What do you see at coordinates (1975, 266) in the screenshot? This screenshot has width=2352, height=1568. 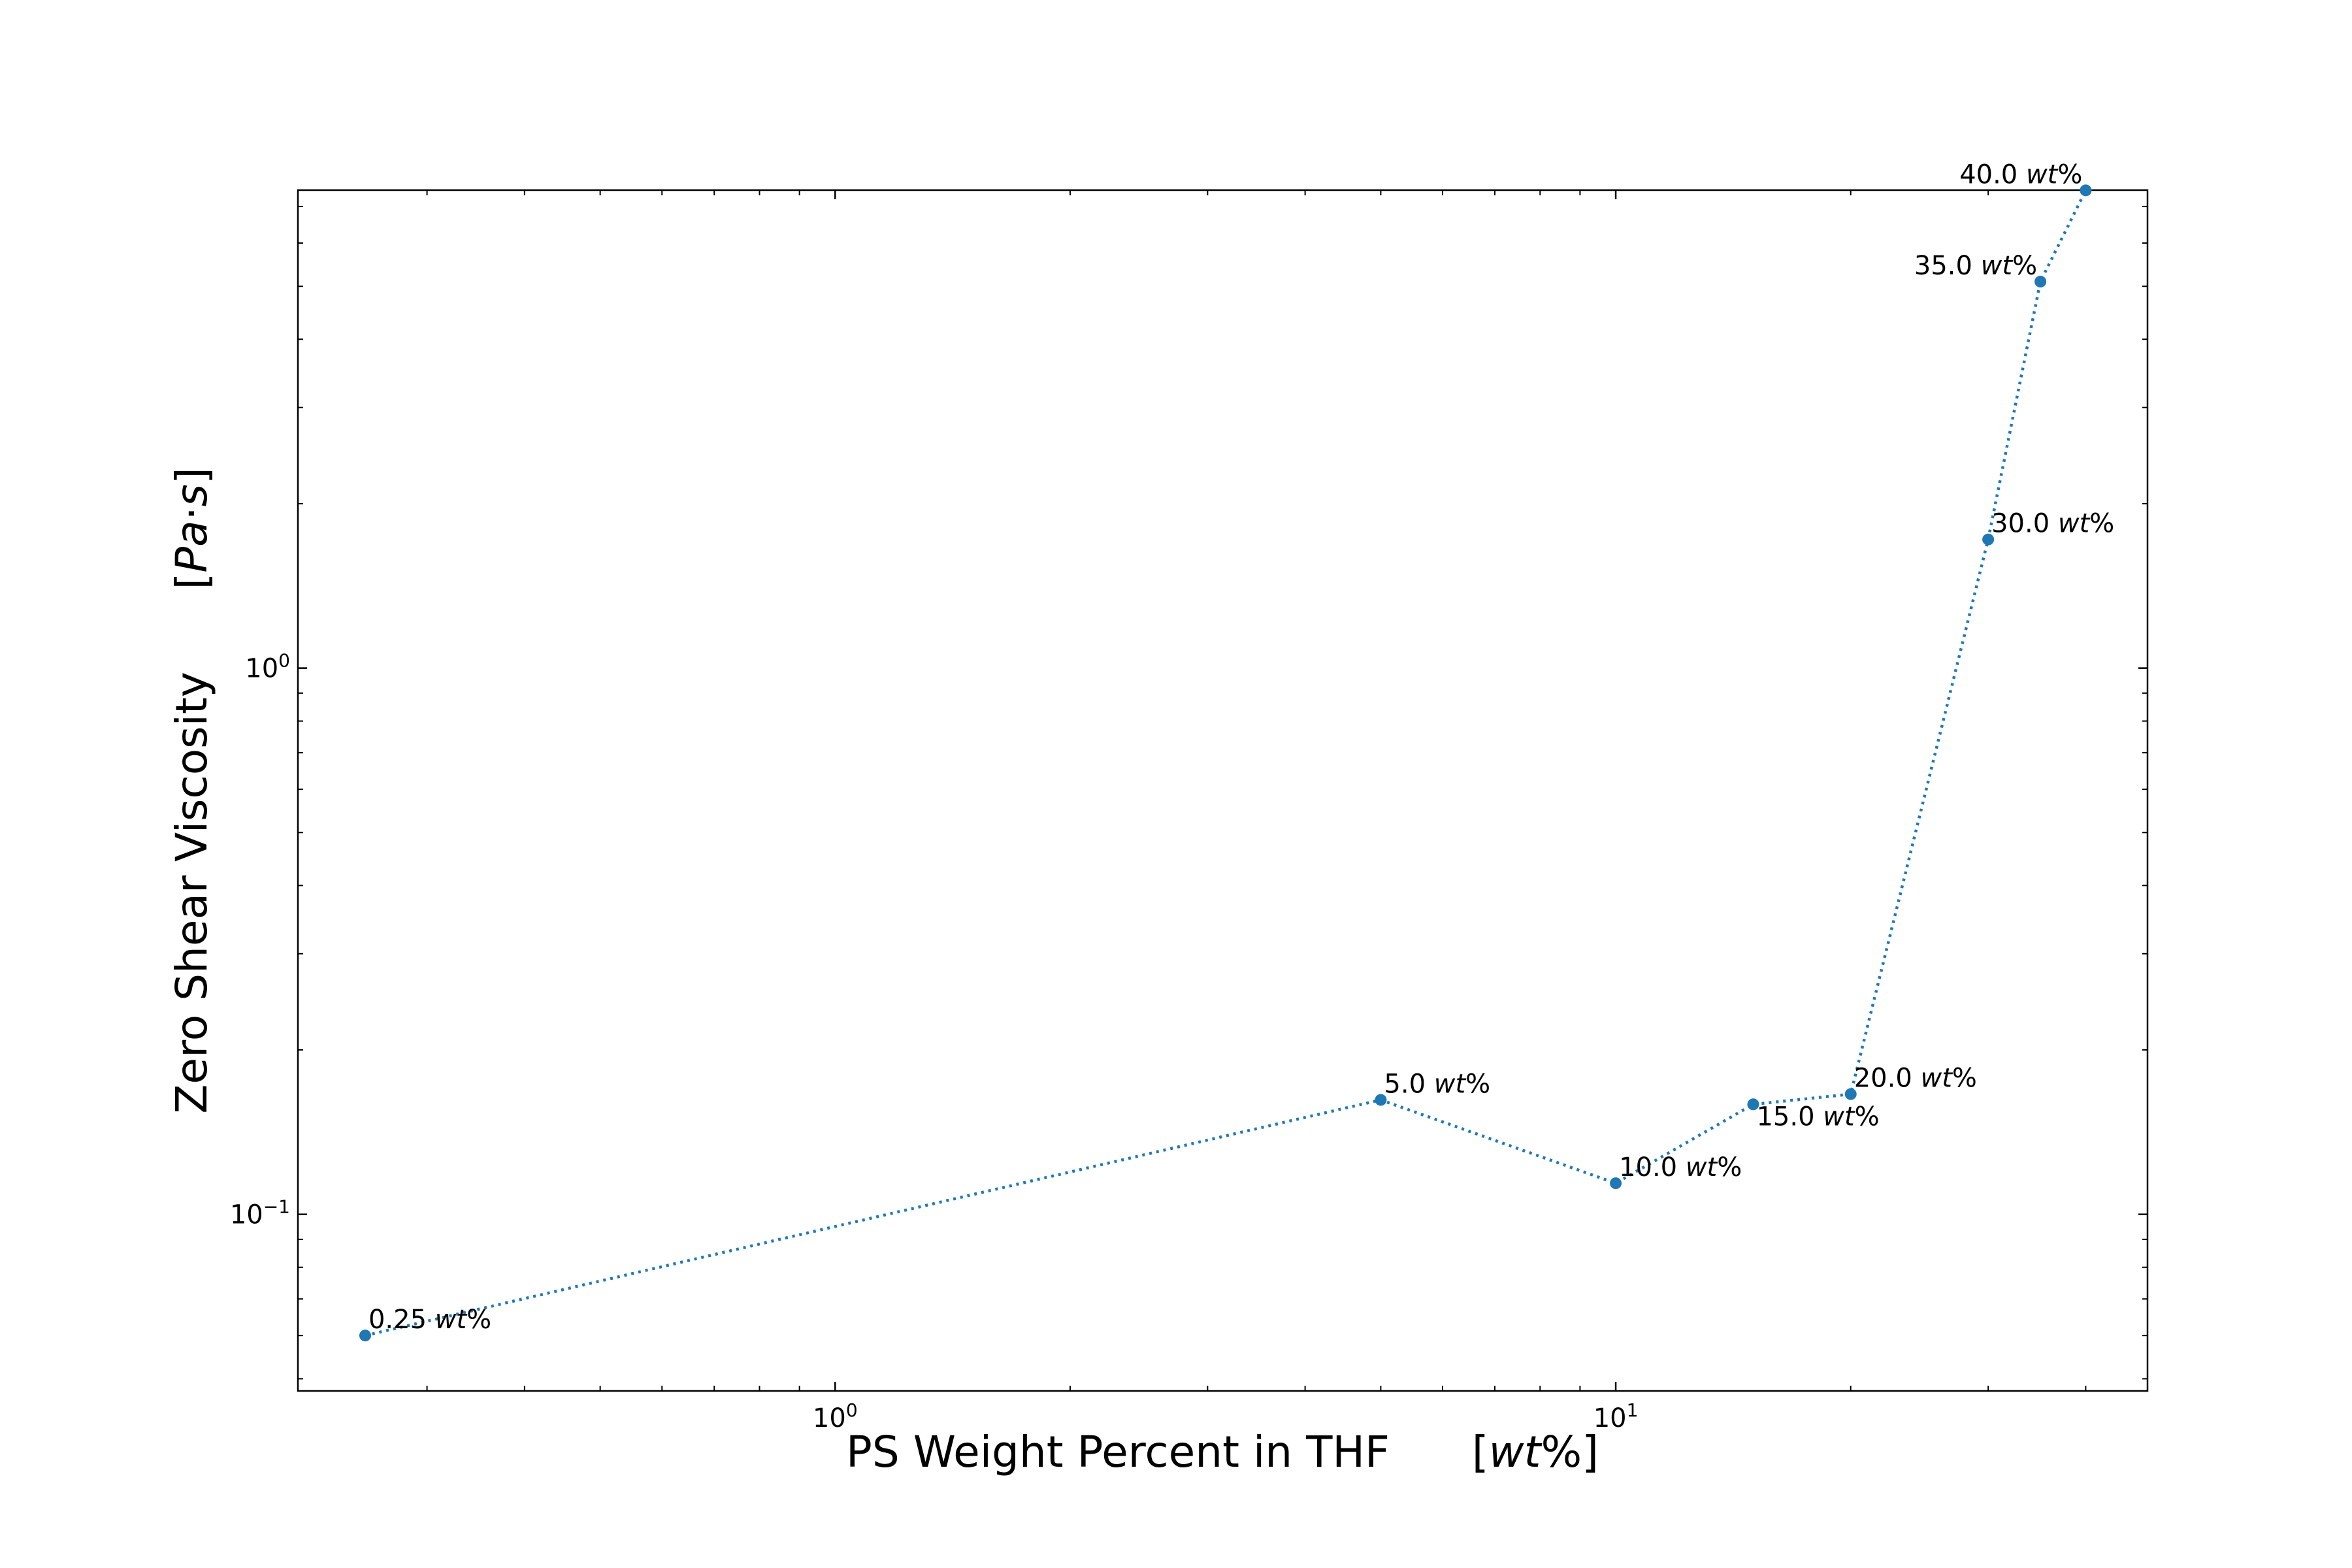 I see `data-label-6: 35.0 wt%` at bounding box center [1975, 266].